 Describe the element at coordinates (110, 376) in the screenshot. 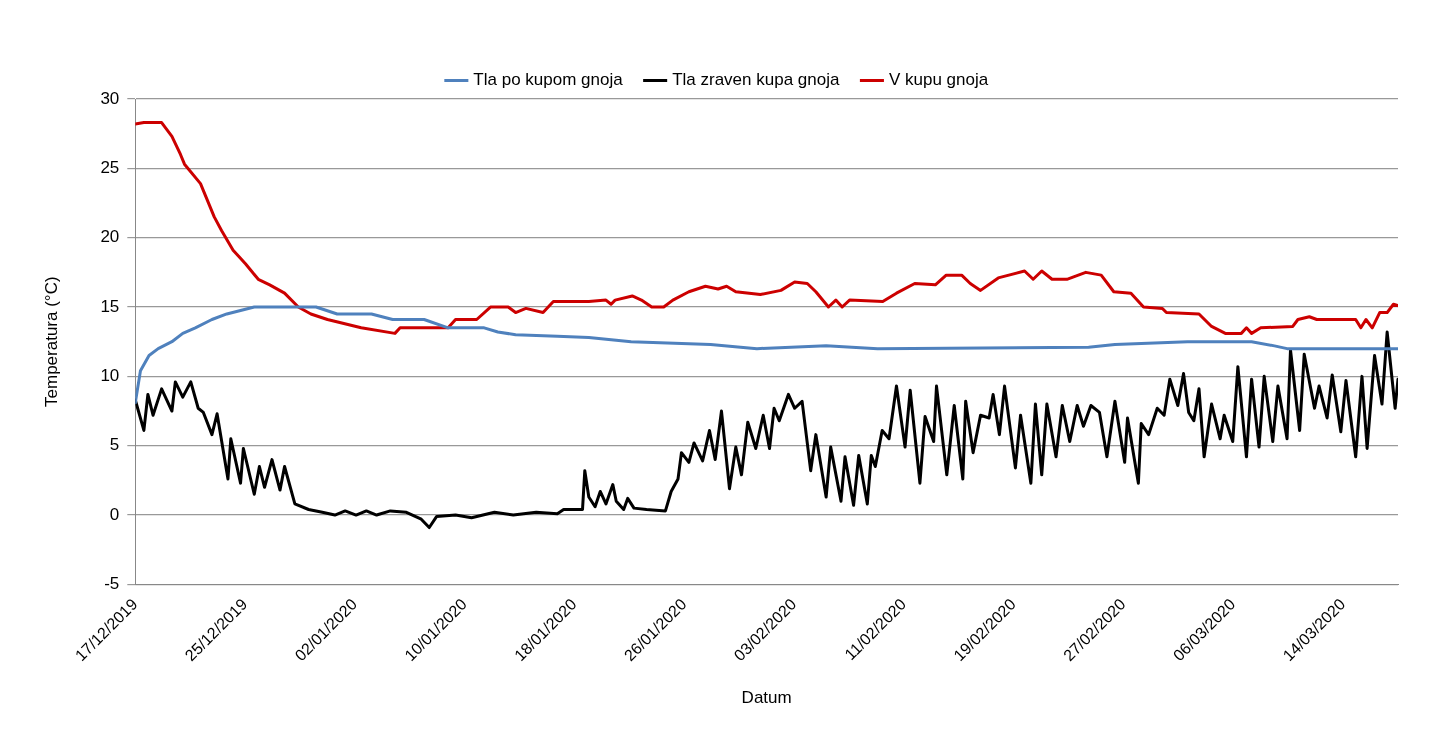

I see `y-tick-label: 10` at that location.